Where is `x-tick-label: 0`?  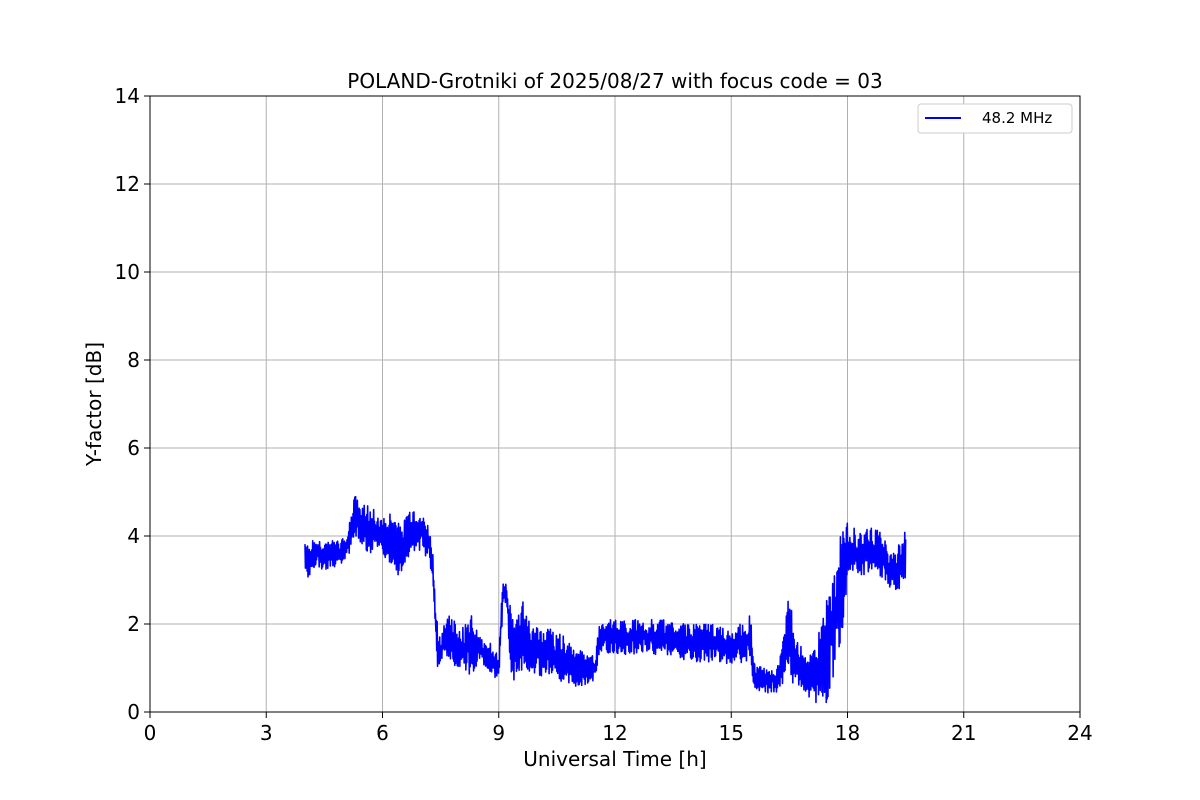
x-tick-label: 0 is located at coordinates (150, 733).